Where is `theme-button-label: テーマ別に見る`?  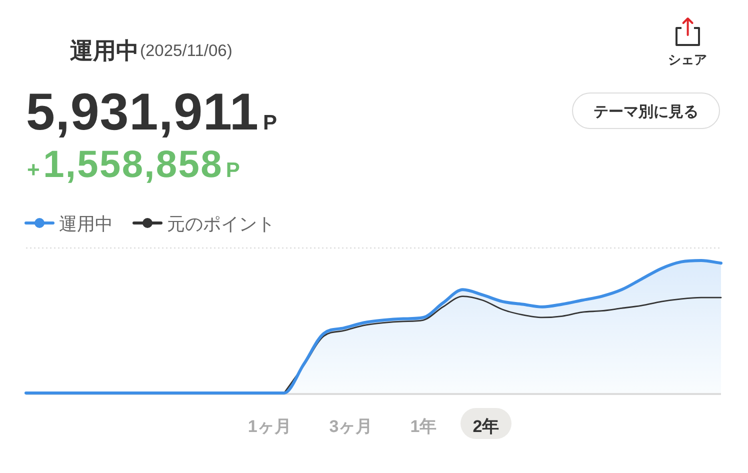
theme-button-label: テーマ別に見る is located at coordinates (646, 112).